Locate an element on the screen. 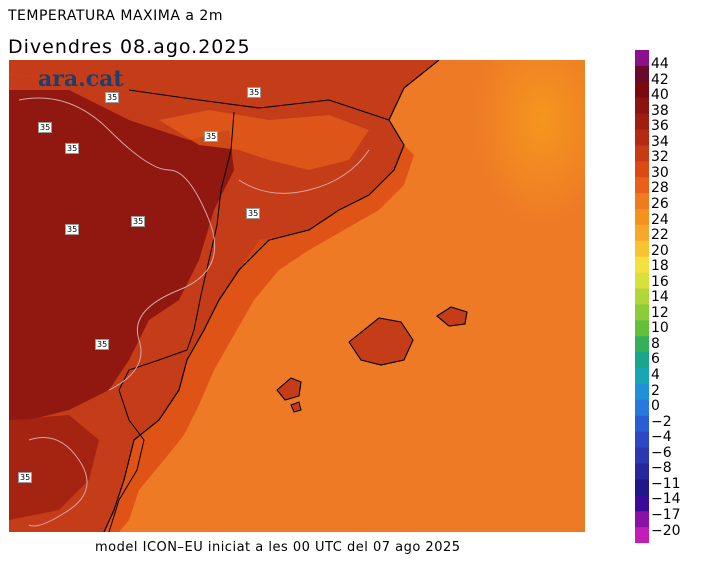 This screenshot has width=705, height=569. colorbar-tick-label: 34 is located at coordinates (660, 141).